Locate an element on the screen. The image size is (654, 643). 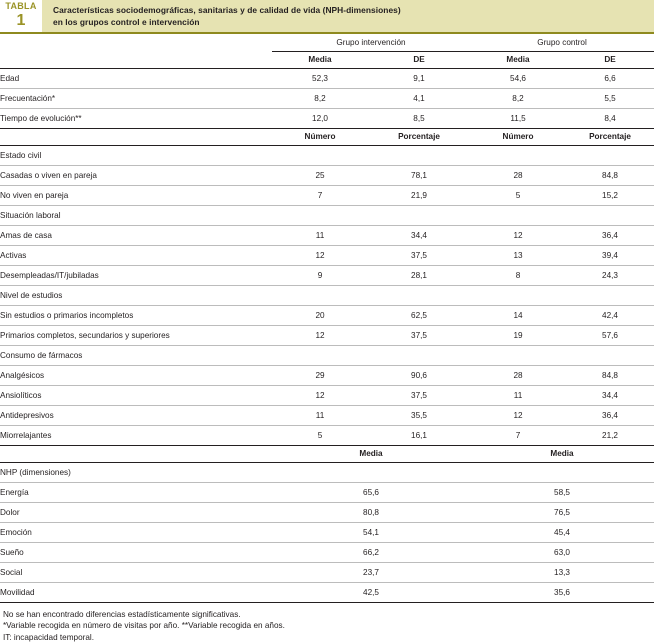
cell-intervention-numero: 5 is located at coordinates (320, 435).